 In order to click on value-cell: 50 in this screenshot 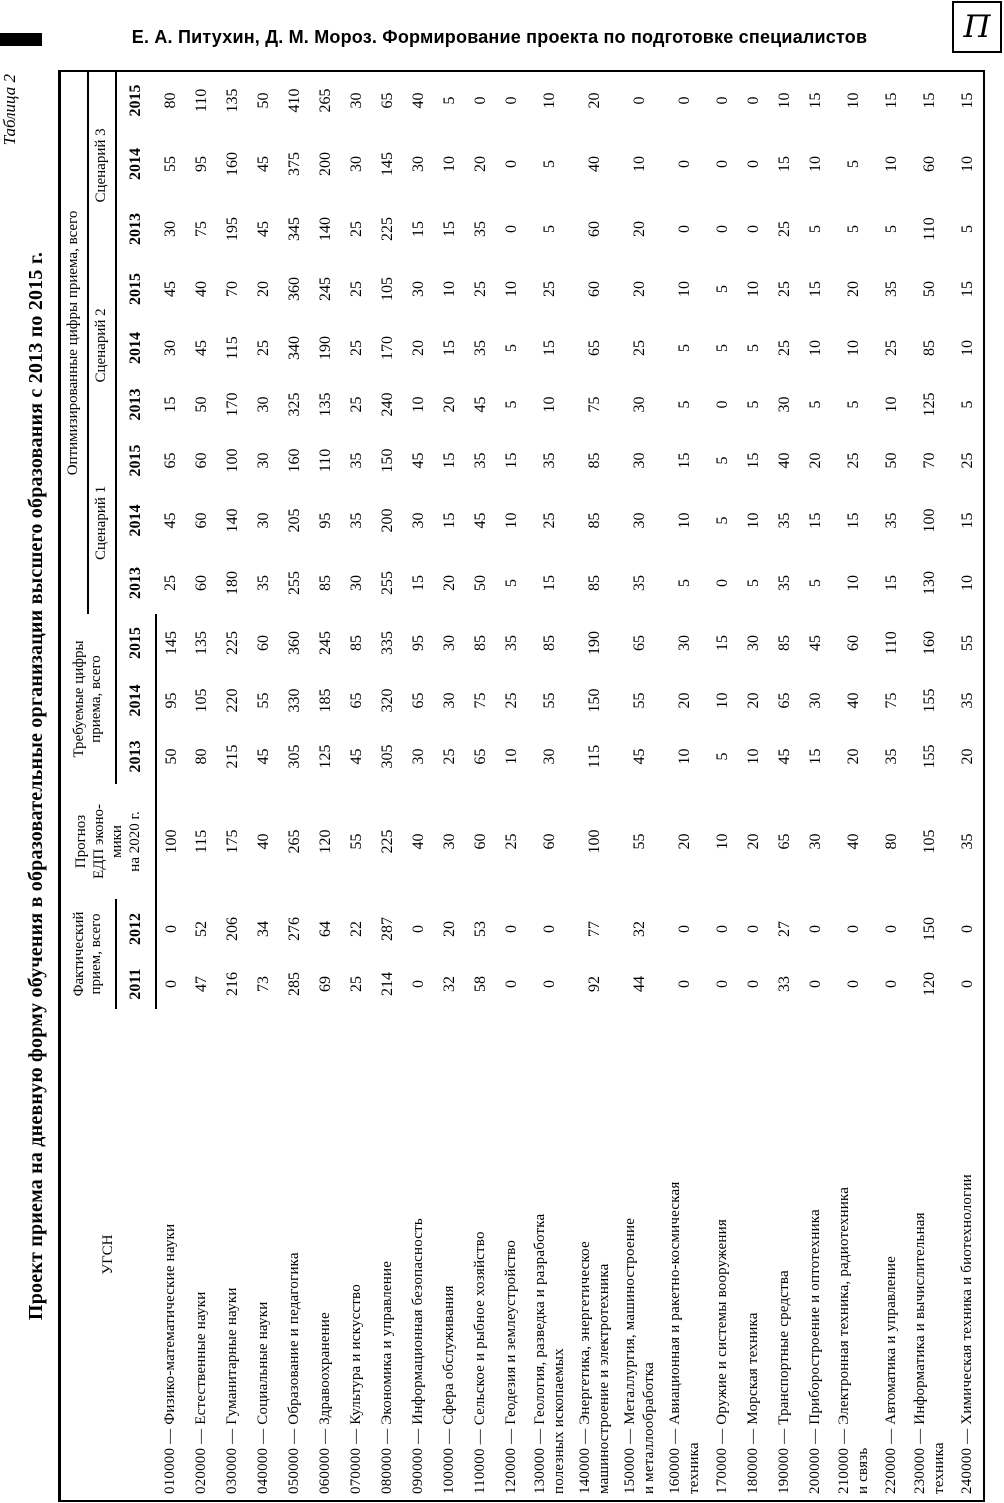, I will do `click(263, 100)`.